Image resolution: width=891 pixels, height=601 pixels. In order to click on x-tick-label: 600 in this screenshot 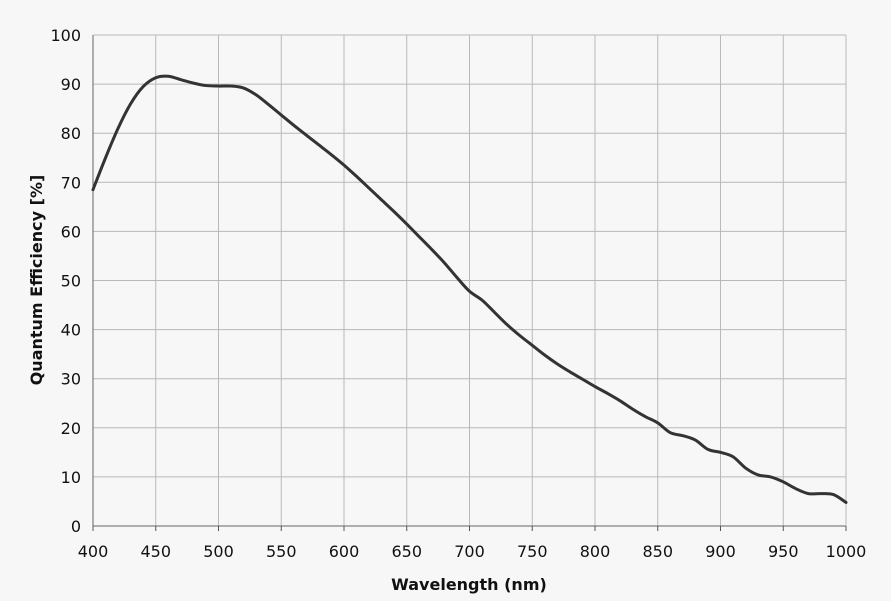, I will do `click(344, 551)`.